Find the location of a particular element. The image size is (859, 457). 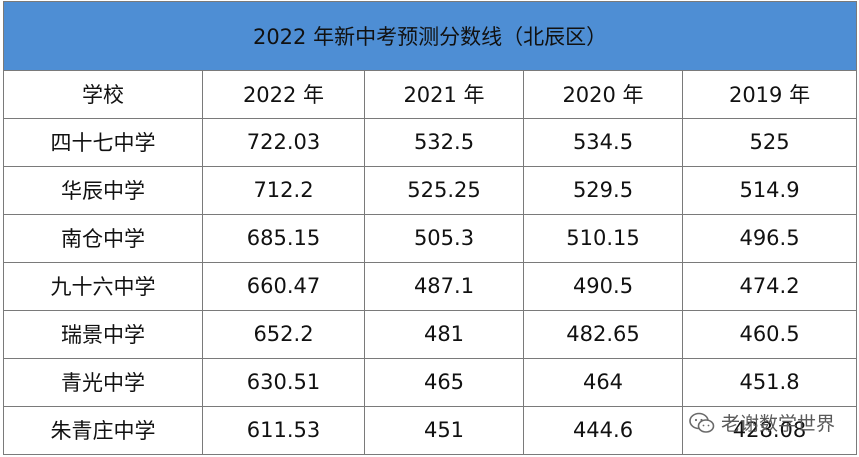

table-row: 朱青庄中学 611.53 451 444.6 428.08 is located at coordinates (430, 430).